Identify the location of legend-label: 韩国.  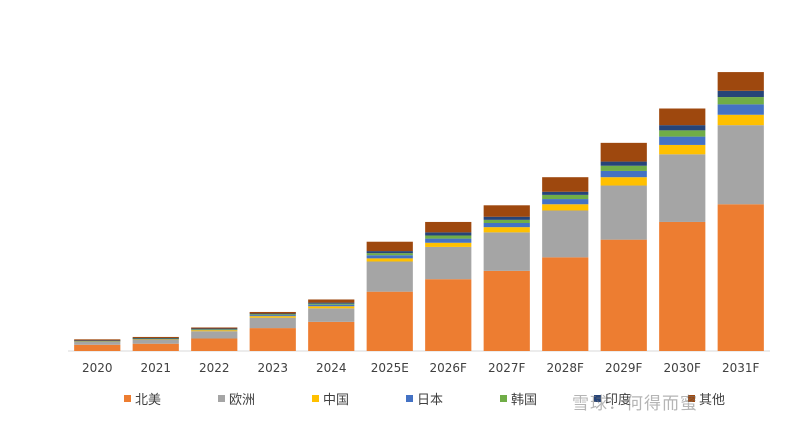
(524, 400).